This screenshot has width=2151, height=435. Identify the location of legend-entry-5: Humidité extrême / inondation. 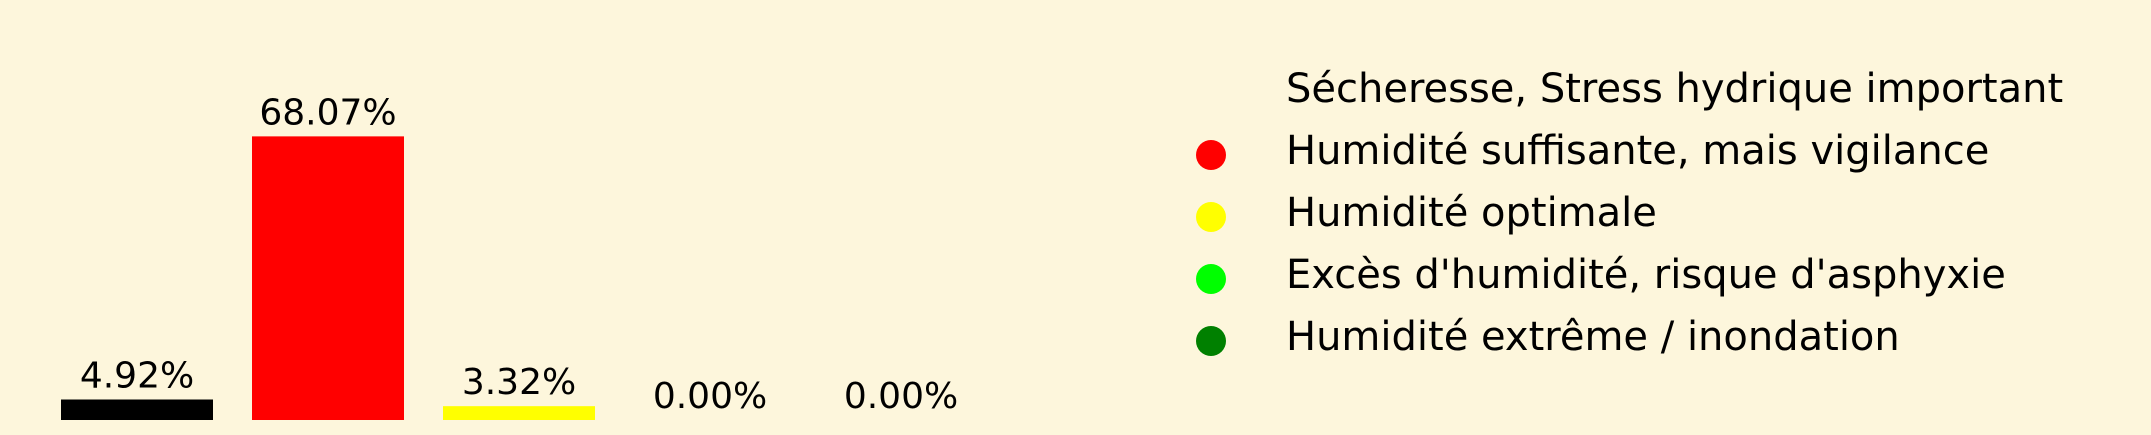
(1593, 337).